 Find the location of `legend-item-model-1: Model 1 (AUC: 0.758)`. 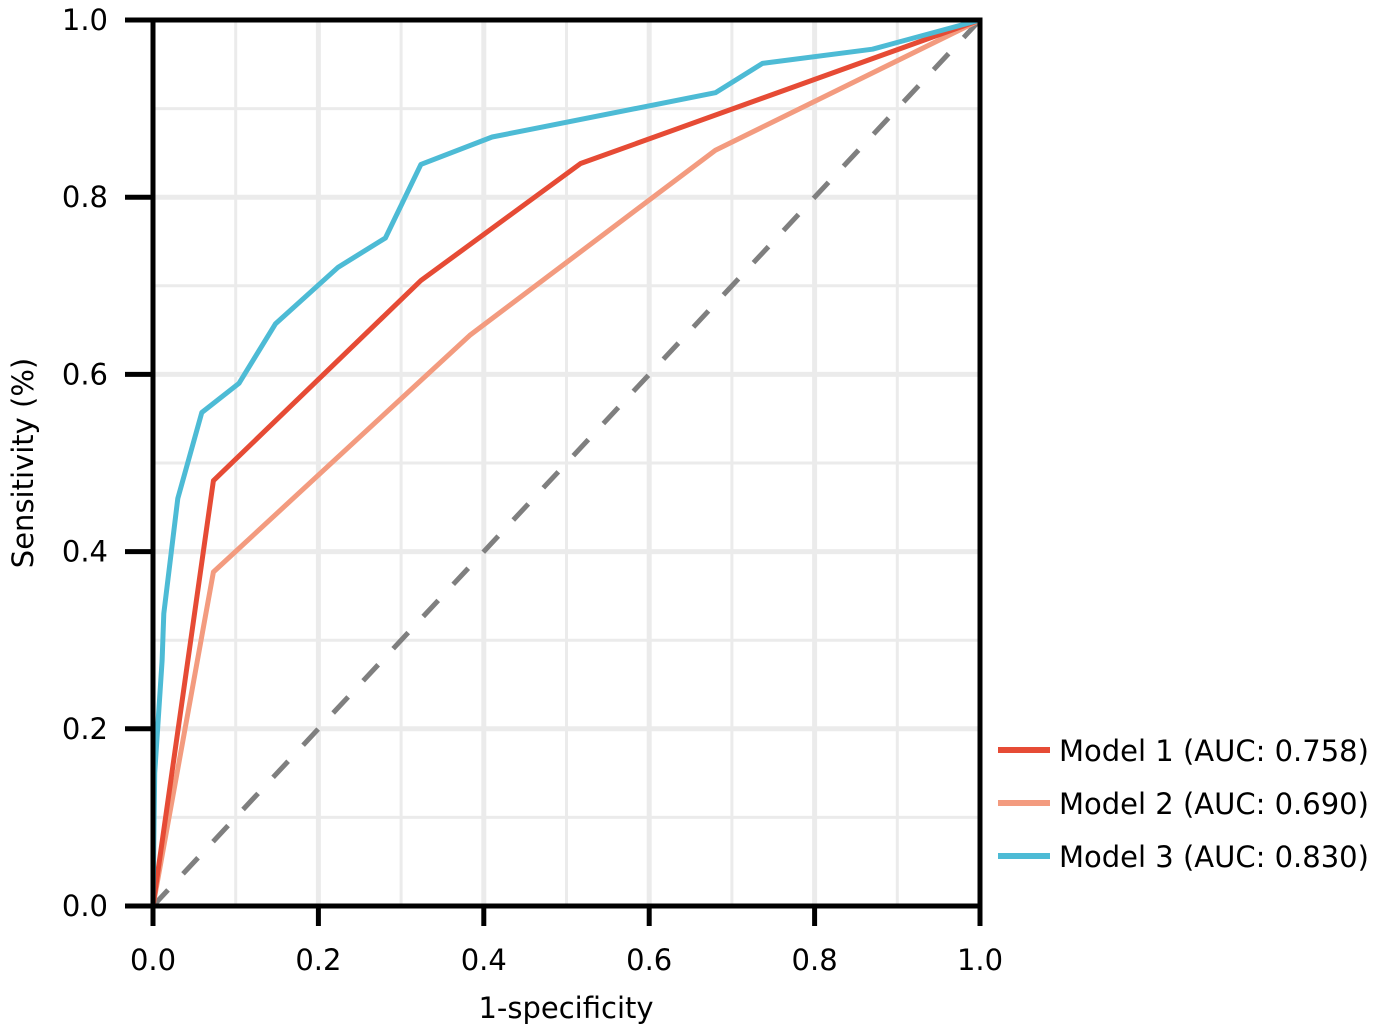

legend-item-model-1: Model 1 (AUC: 0.758) is located at coordinates (1183, 751).